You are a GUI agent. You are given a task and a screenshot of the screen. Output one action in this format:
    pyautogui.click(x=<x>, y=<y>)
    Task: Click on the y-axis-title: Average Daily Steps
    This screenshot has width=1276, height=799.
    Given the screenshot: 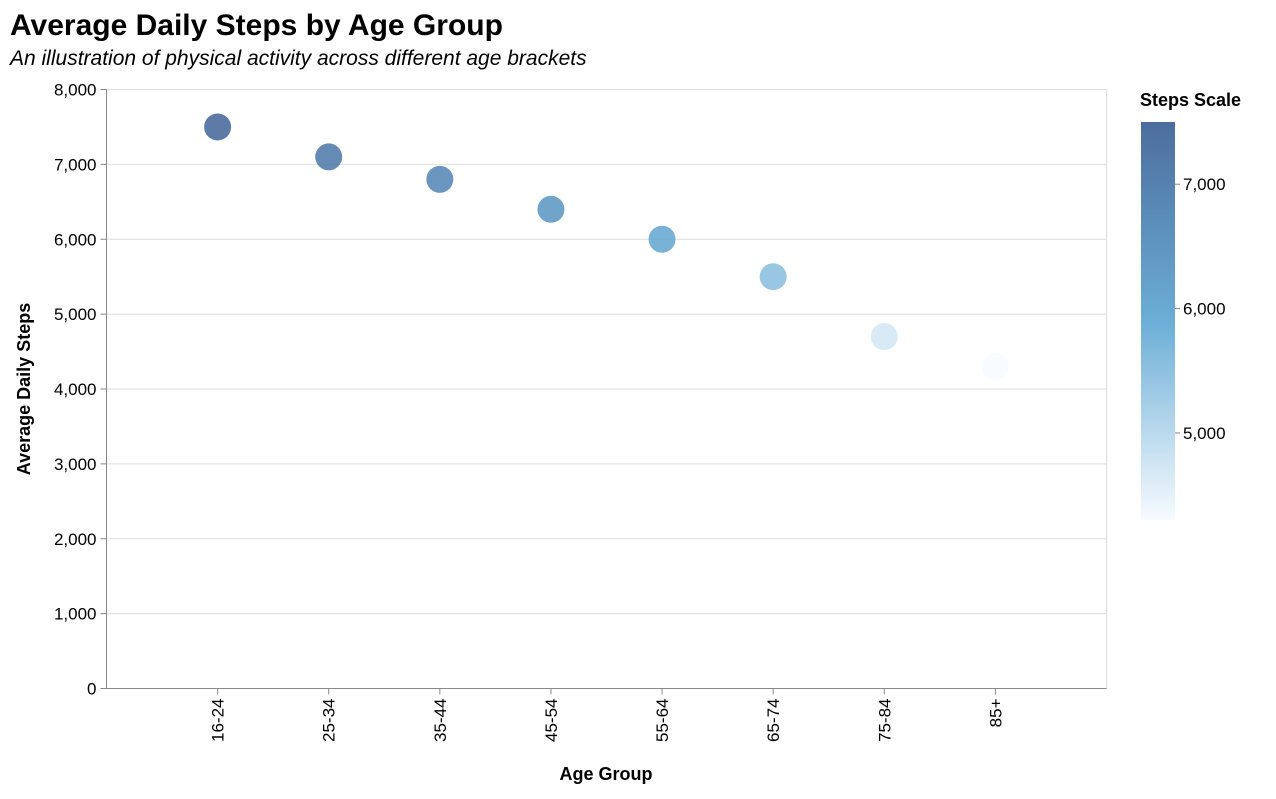 What is the action you would take?
    pyautogui.click(x=24, y=389)
    